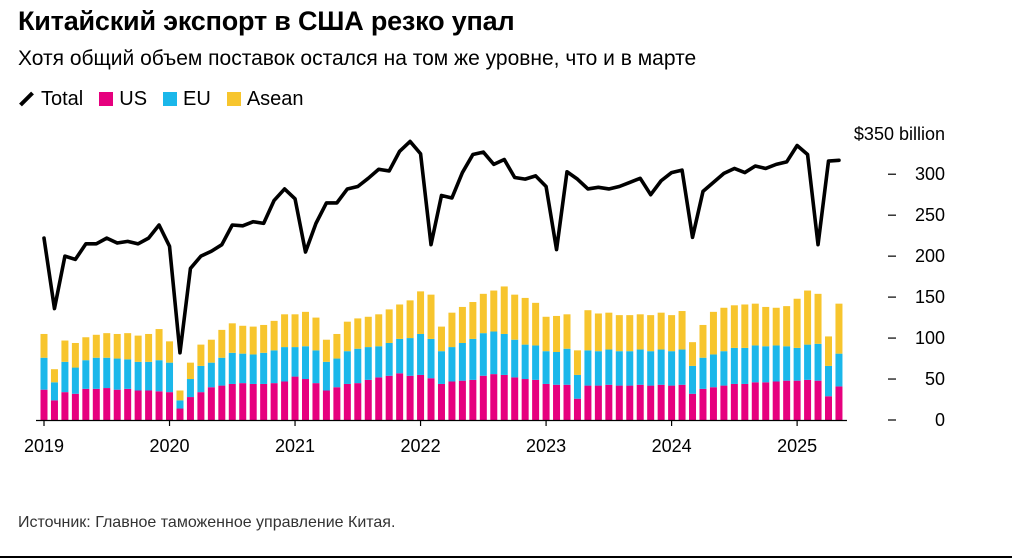 This screenshot has width=1012, height=560. What do you see at coordinates (106, 99) in the screenshot?
I see `us-swatch` at bounding box center [106, 99].